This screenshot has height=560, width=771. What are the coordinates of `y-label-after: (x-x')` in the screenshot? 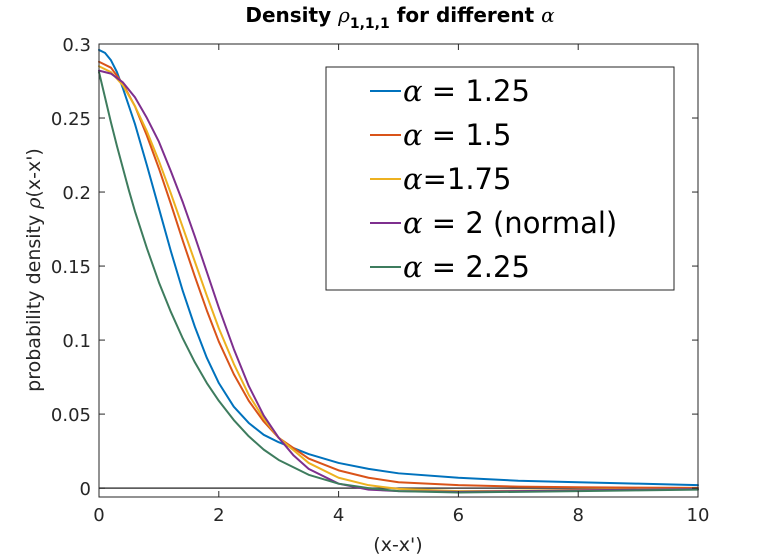 It's located at (34, 172).